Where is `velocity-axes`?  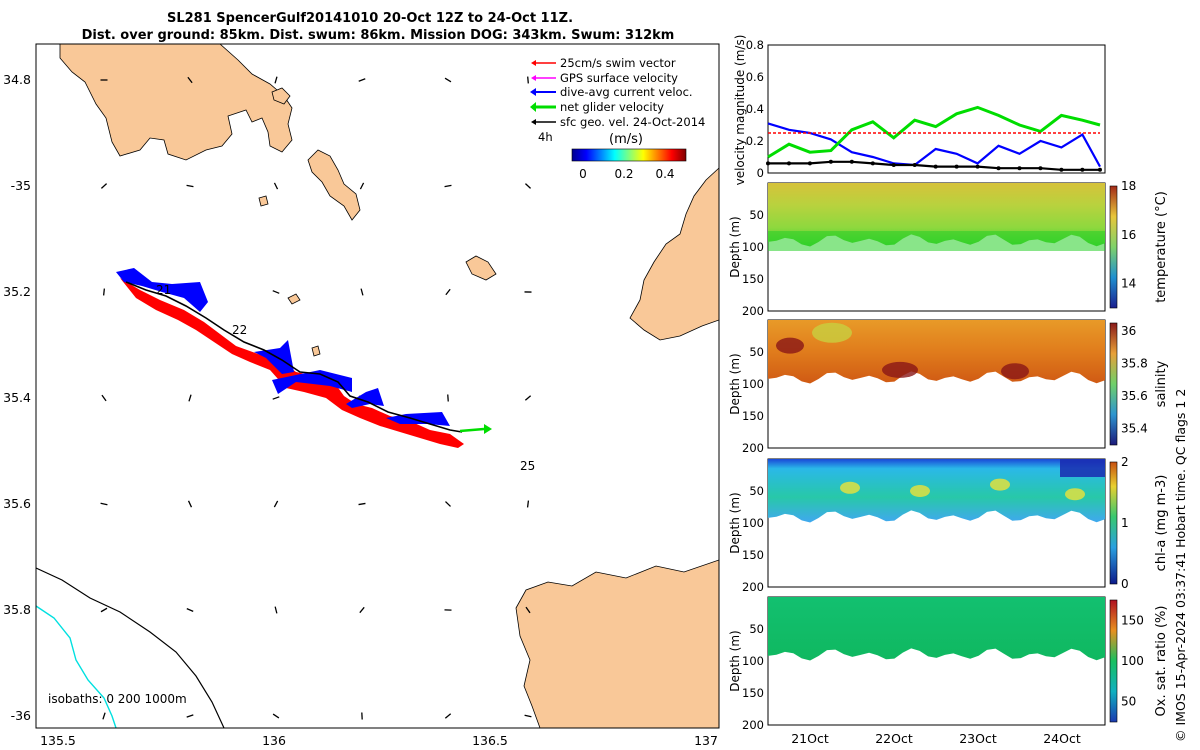 velocity-axes is located at coordinates (936, 109).